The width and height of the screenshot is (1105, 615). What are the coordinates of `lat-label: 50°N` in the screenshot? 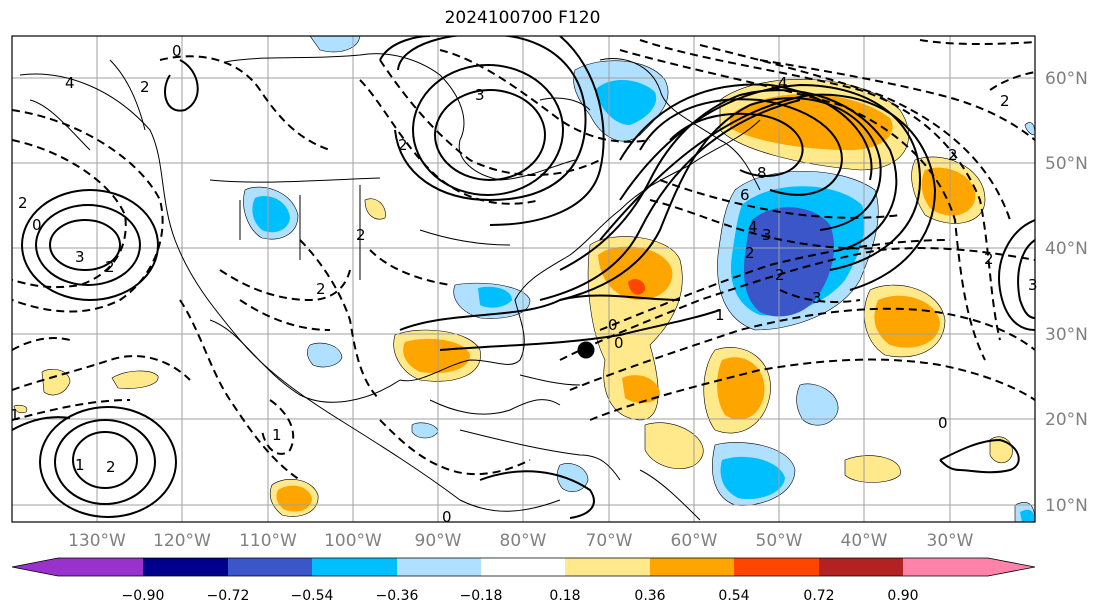 It's located at (1066, 164).